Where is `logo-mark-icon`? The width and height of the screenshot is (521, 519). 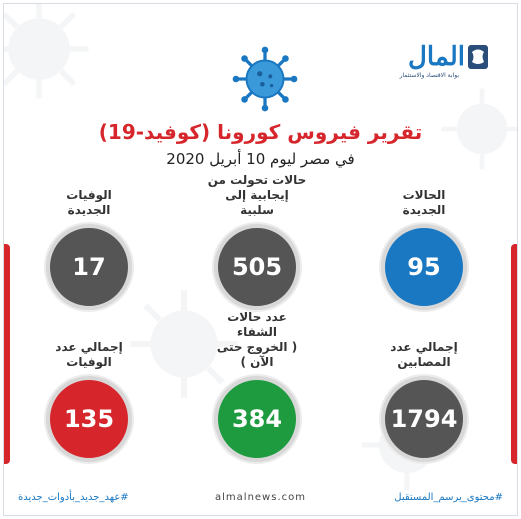
logo-mark-icon is located at coordinates (478, 57).